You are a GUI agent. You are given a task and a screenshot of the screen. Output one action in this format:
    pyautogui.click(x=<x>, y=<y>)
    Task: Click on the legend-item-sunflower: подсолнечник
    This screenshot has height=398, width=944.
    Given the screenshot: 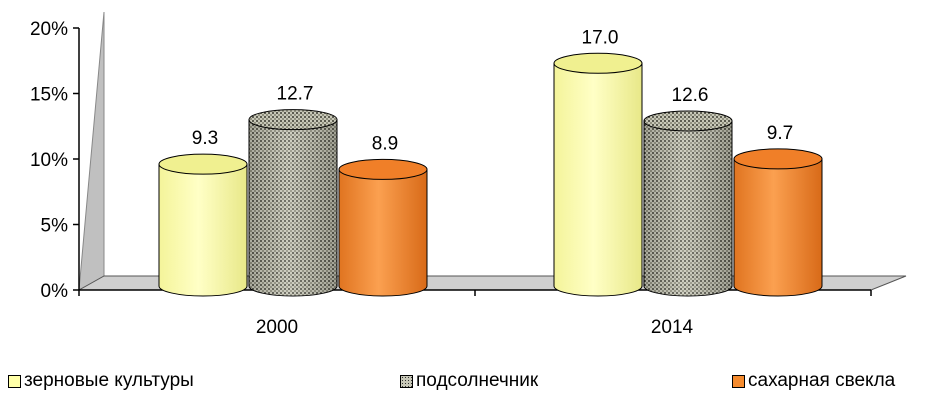 What is the action you would take?
    pyautogui.click(x=469, y=381)
    